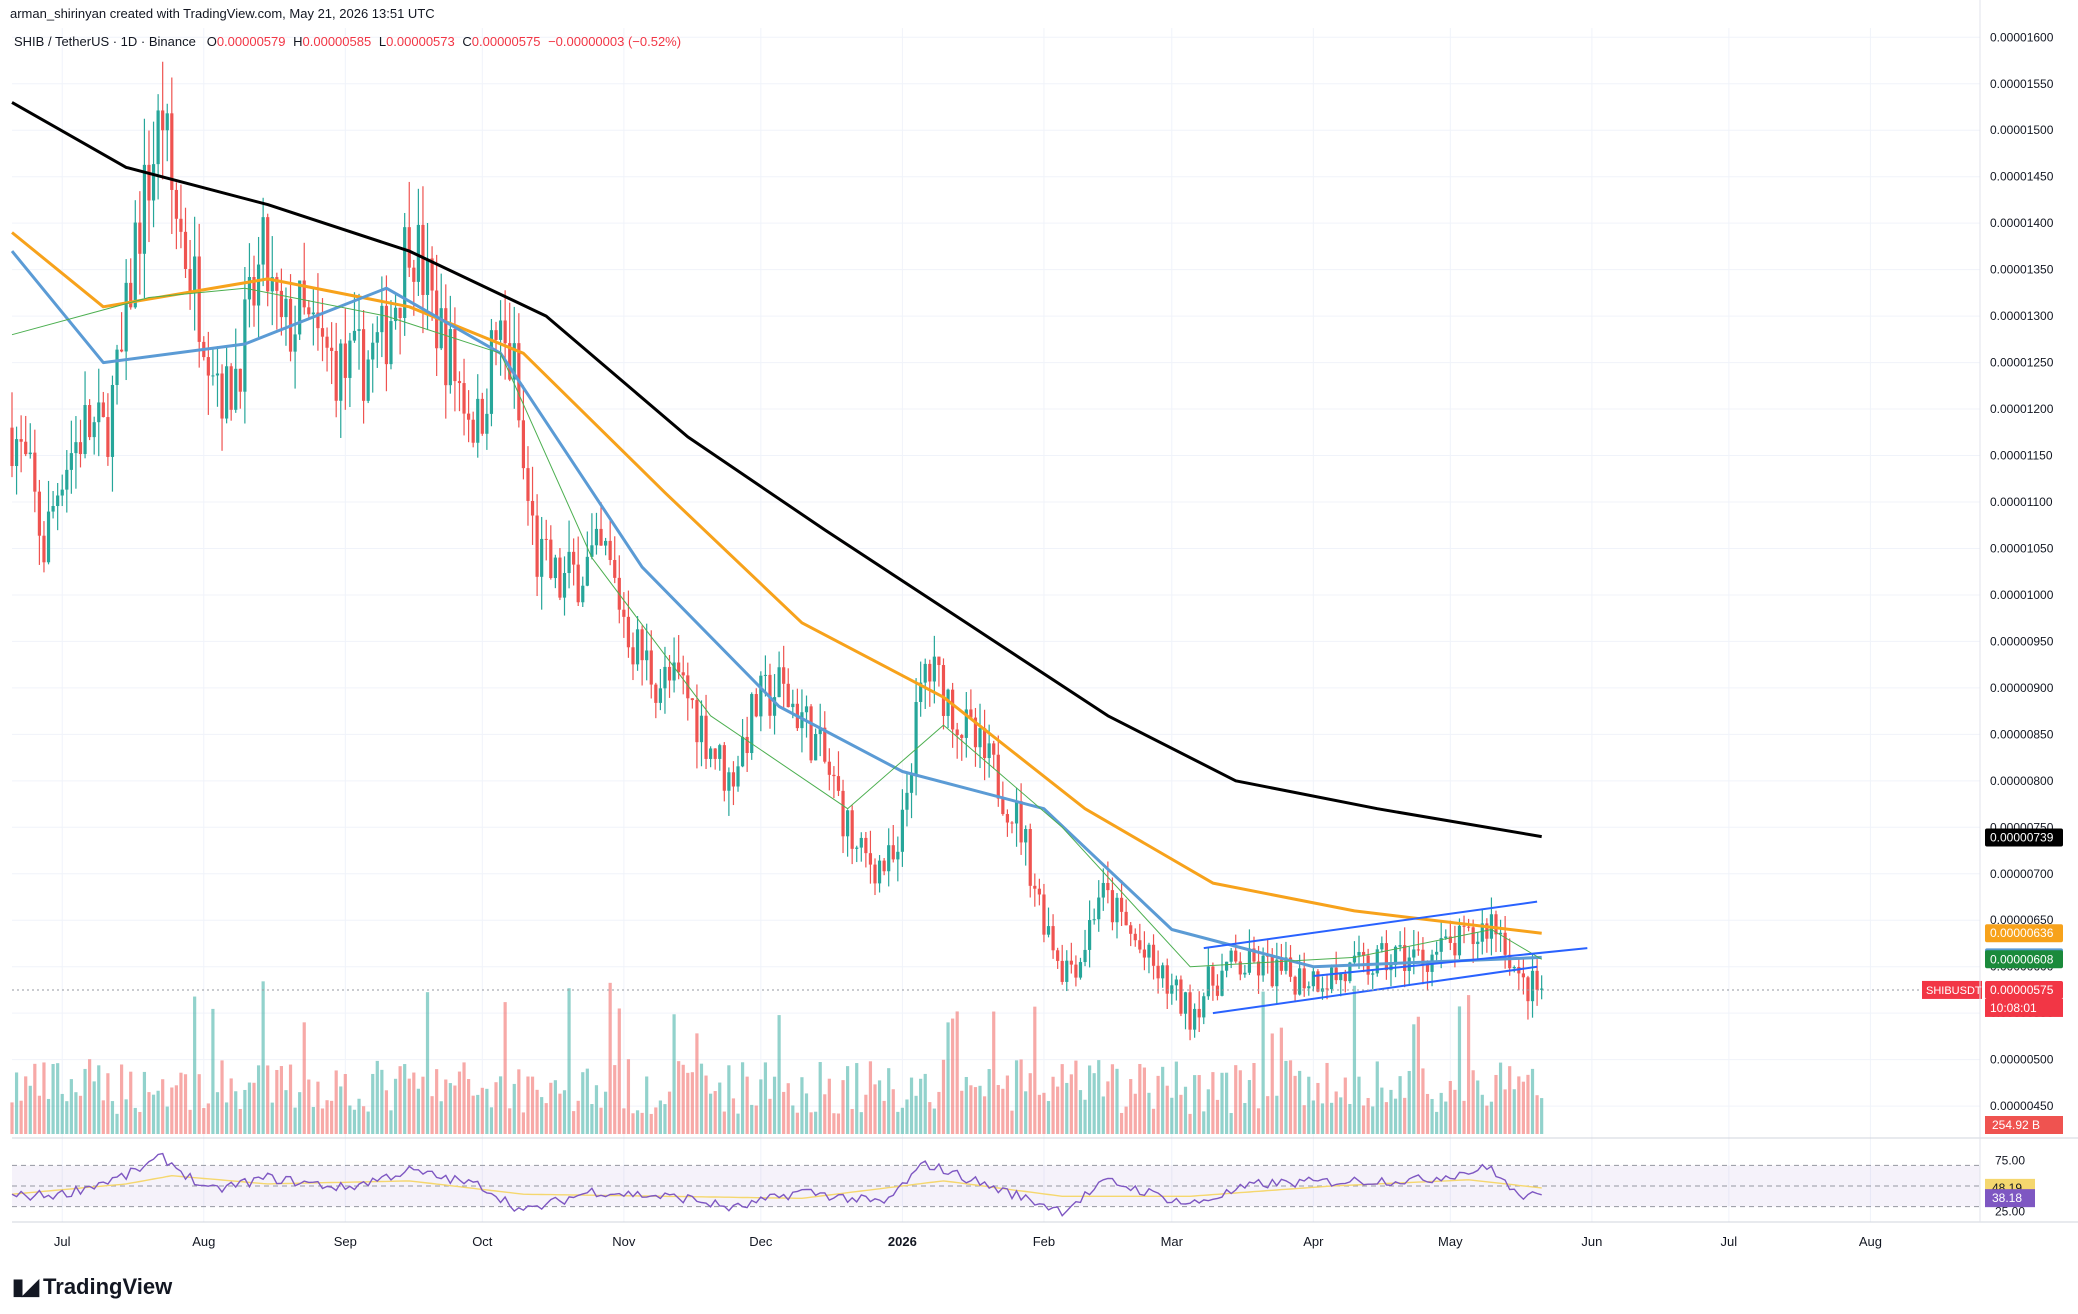  What do you see at coordinates (2022, 84) in the screenshot?
I see `price-tick-label: 0.00001550` at bounding box center [2022, 84].